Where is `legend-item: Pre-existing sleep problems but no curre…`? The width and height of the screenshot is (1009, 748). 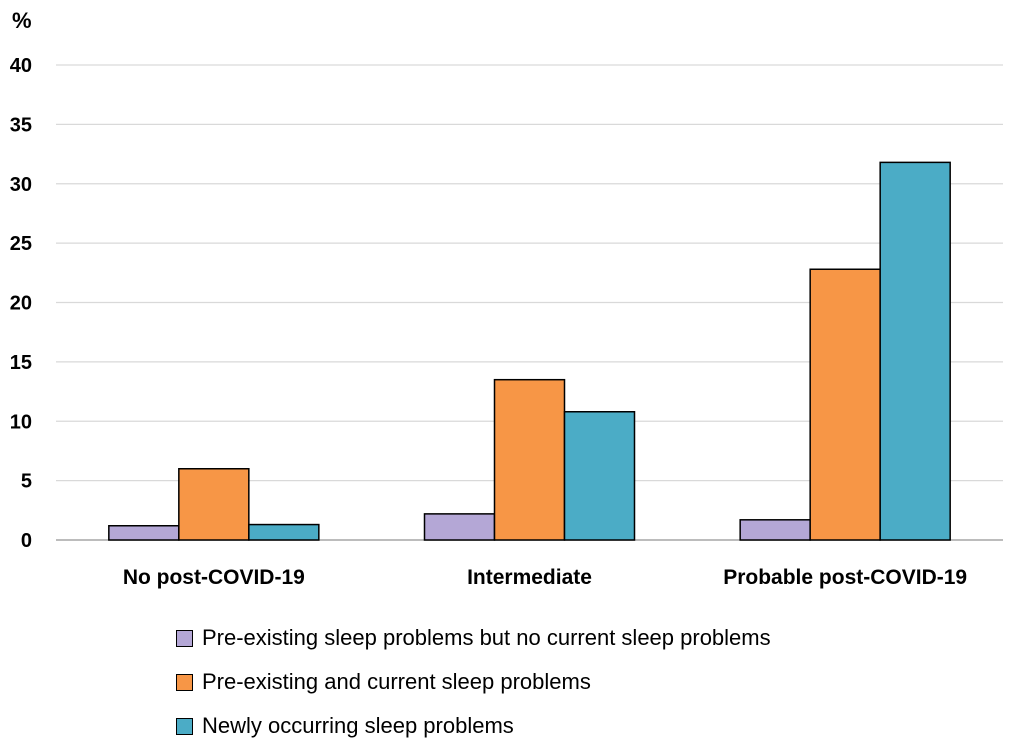 legend-item: Pre-existing sleep problems but no curre… is located at coordinates (473, 638).